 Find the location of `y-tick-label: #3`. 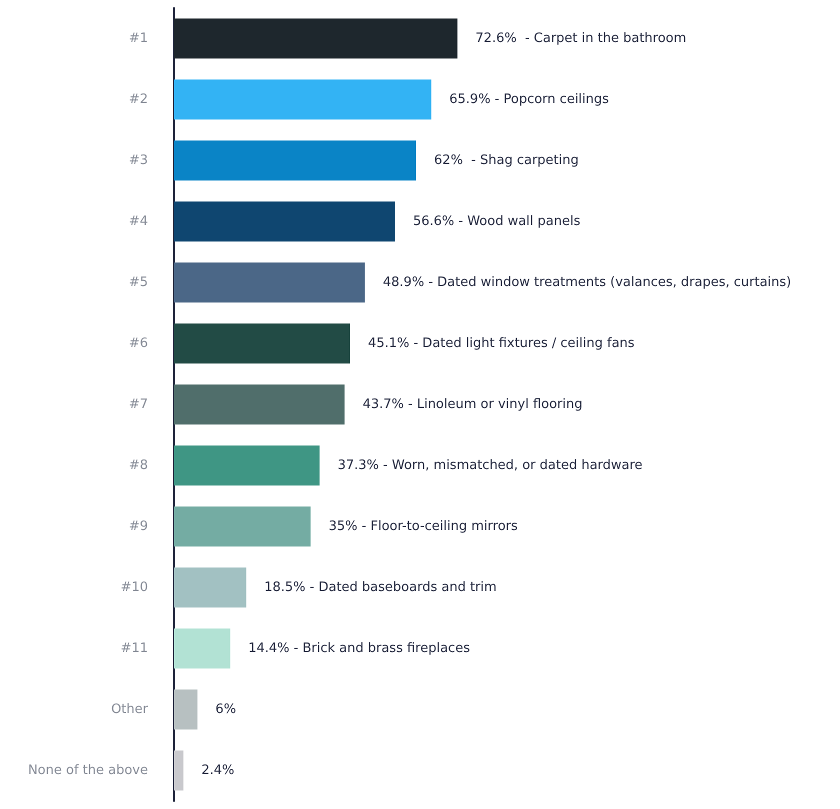

y-tick-label: #3 is located at coordinates (138, 160).